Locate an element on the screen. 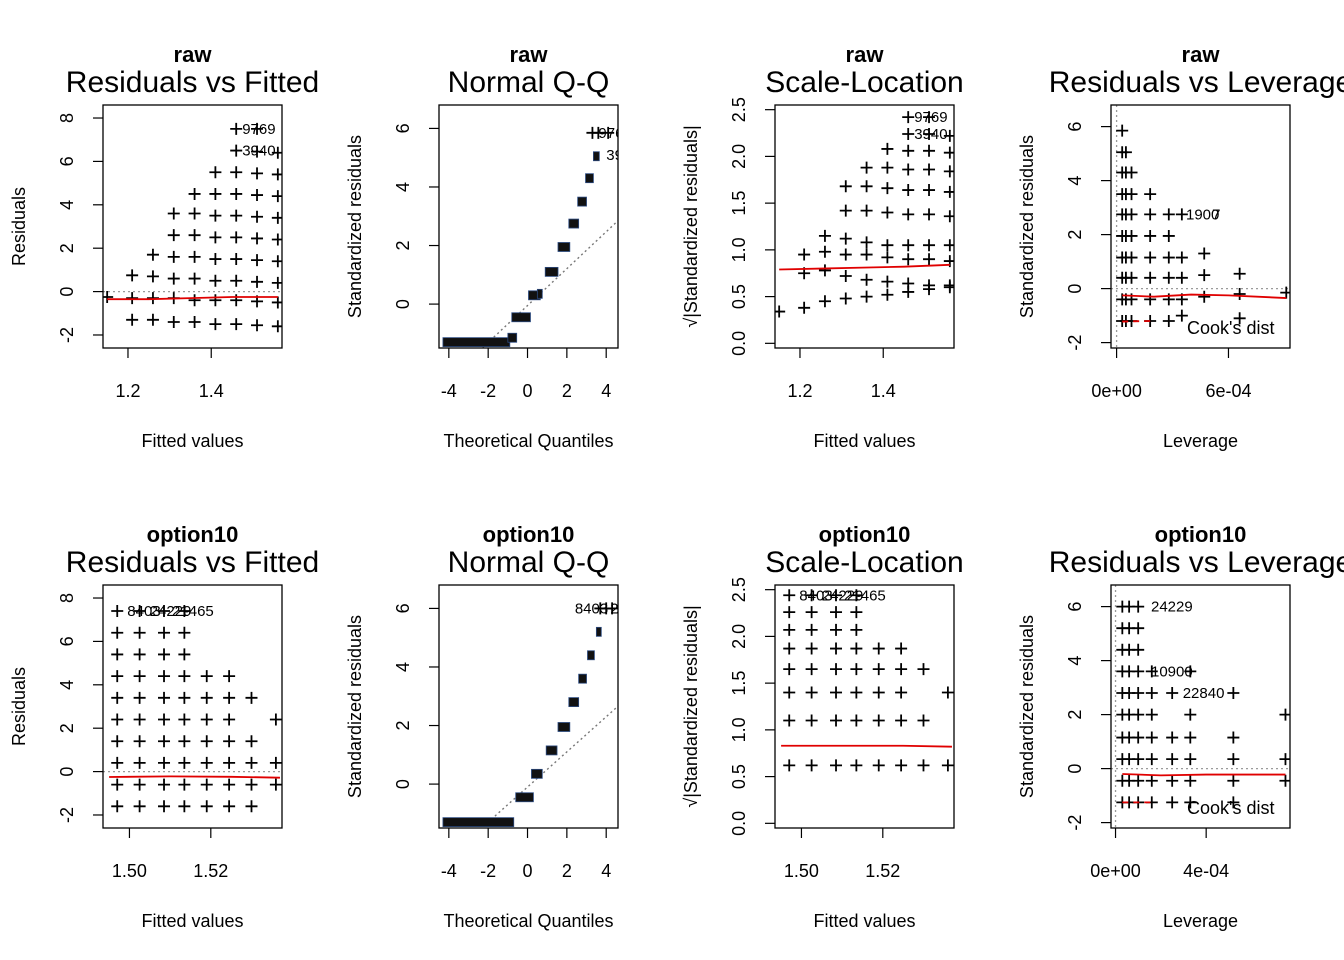 This screenshot has height=960, width=1344. x-tick-label: 0 is located at coordinates (528, 871).